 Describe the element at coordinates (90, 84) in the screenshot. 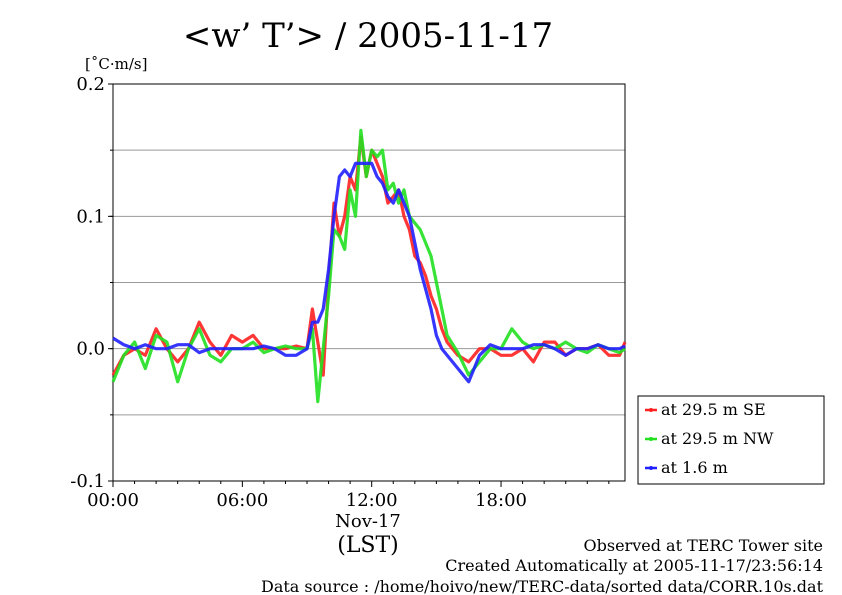

I see `y-tick-label: 0.2` at that location.